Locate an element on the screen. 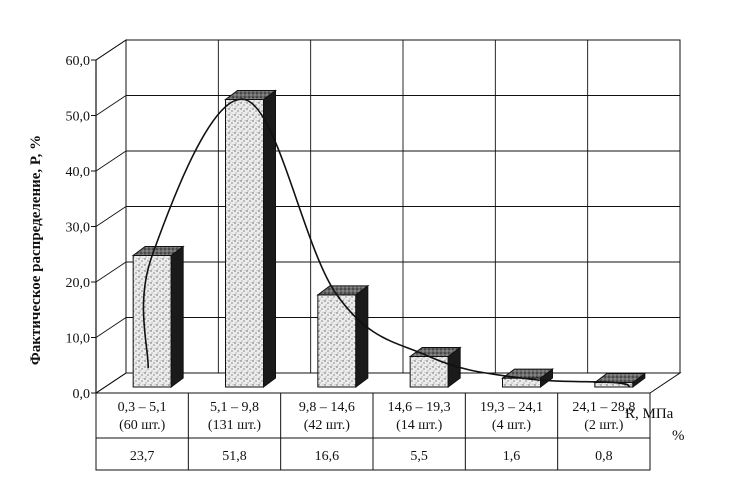 This screenshot has width=730, height=479. y-tick-label: 60,0 is located at coordinates (78, 61).